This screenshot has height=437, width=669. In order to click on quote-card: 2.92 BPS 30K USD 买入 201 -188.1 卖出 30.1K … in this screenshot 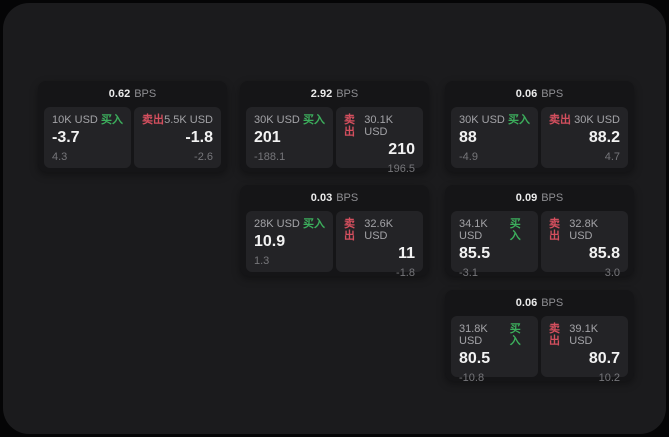, I will do `click(334, 128)`.